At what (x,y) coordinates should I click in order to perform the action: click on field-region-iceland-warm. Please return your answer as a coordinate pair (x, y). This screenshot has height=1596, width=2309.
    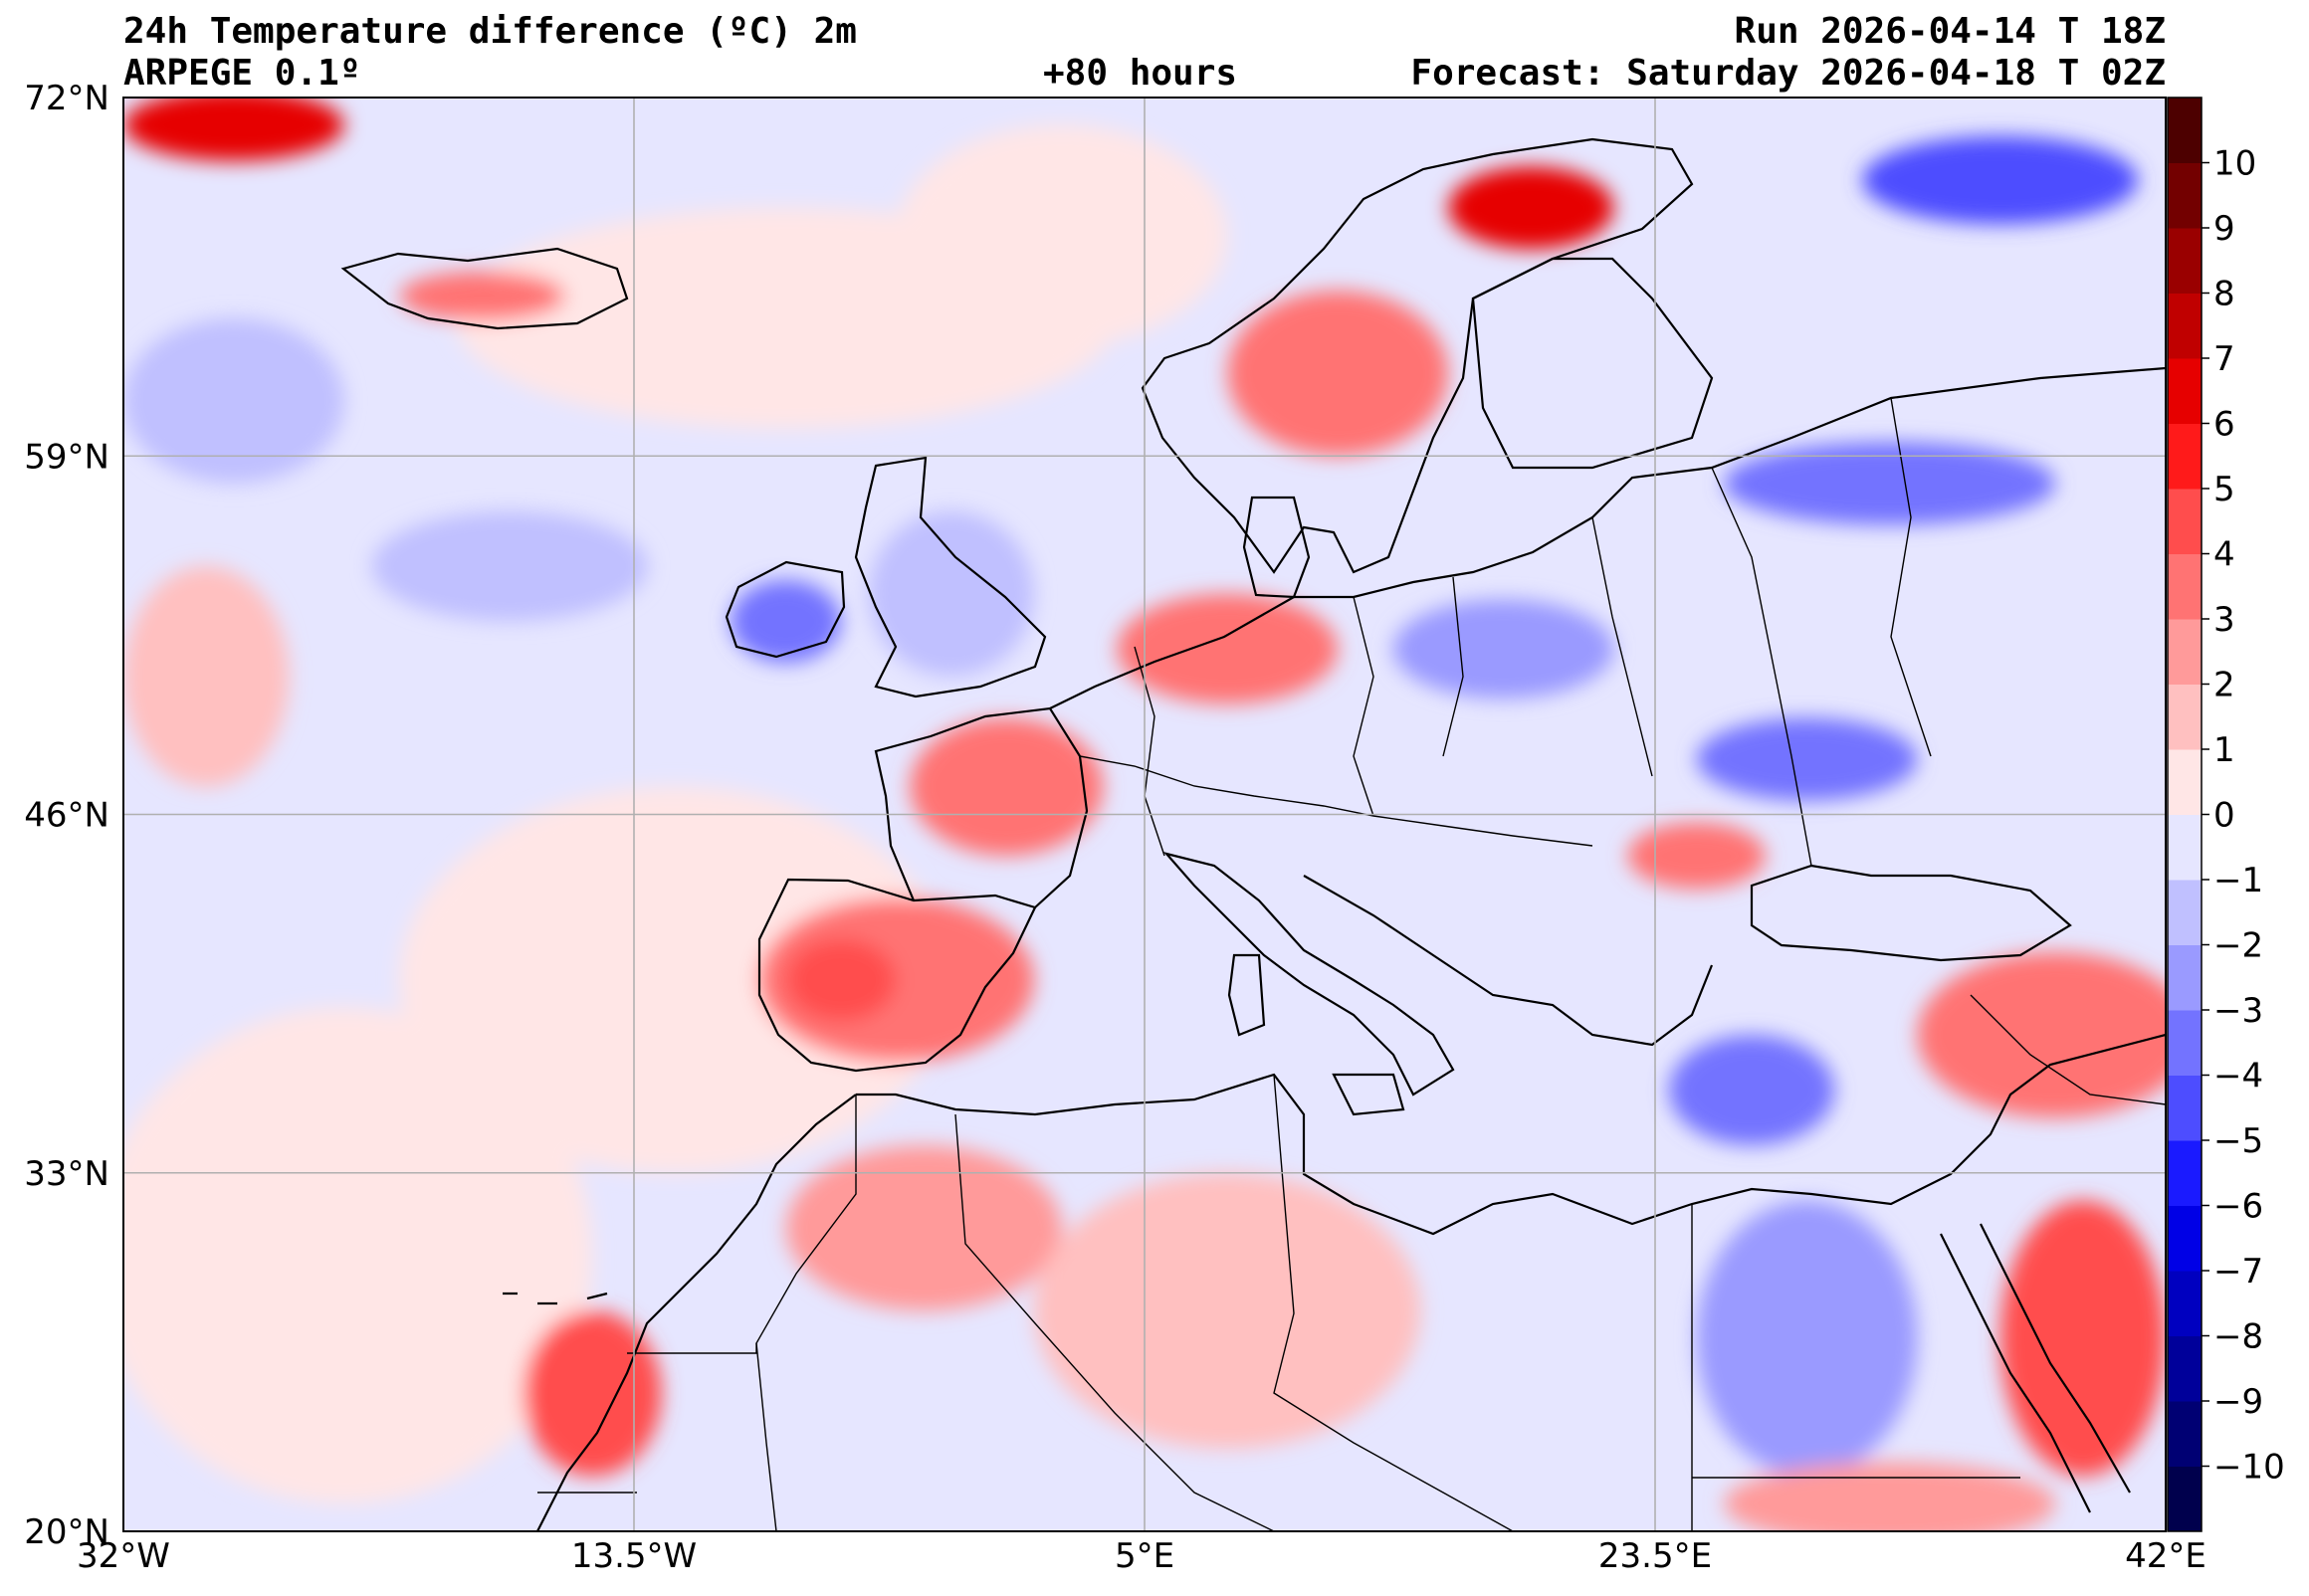
    Looking at the image, I should click on (482, 296).